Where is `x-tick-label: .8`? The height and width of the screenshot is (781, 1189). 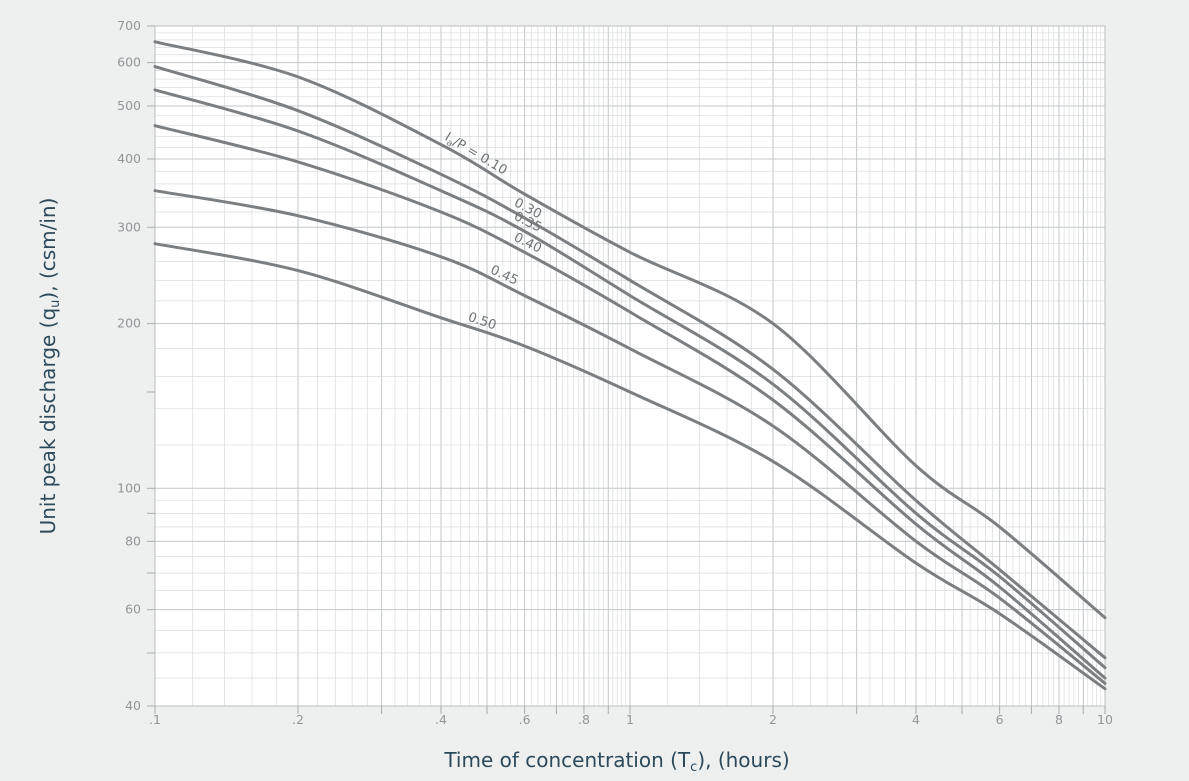
x-tick-label: .8 is located at coordinates (584, 719).